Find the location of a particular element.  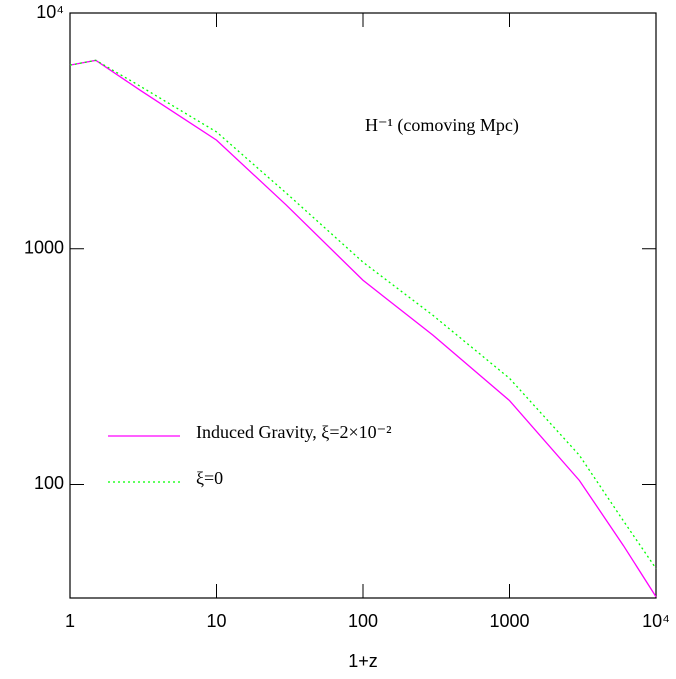

x-tick-label: 1000 is located at coordinates (509, 621).